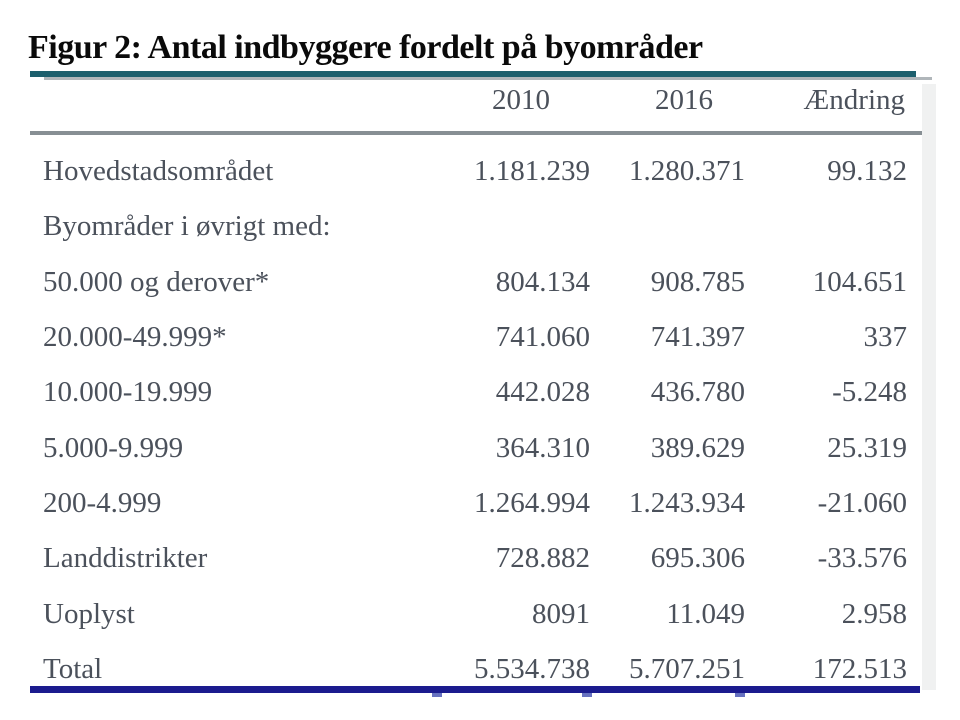 The image size is (960, 720). I want to click on col-header-2010: 2010, so click(521, 99).